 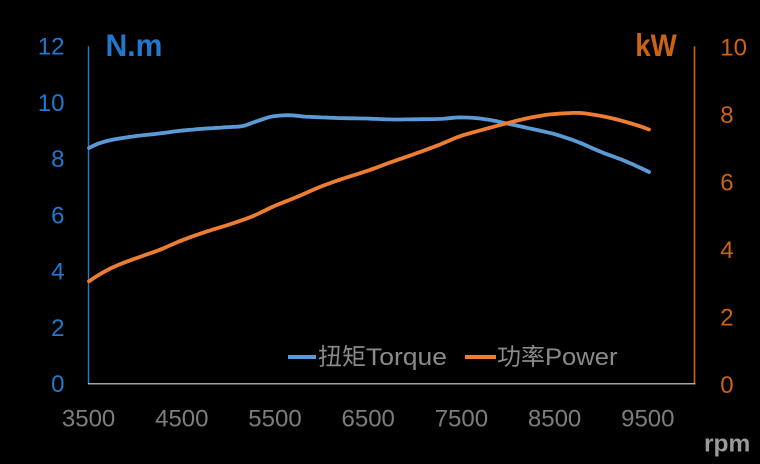 What do you see at coordinates (274, 419) in the screenshot?
I see `svg-text: 5500` at bounding box center [274, 419].